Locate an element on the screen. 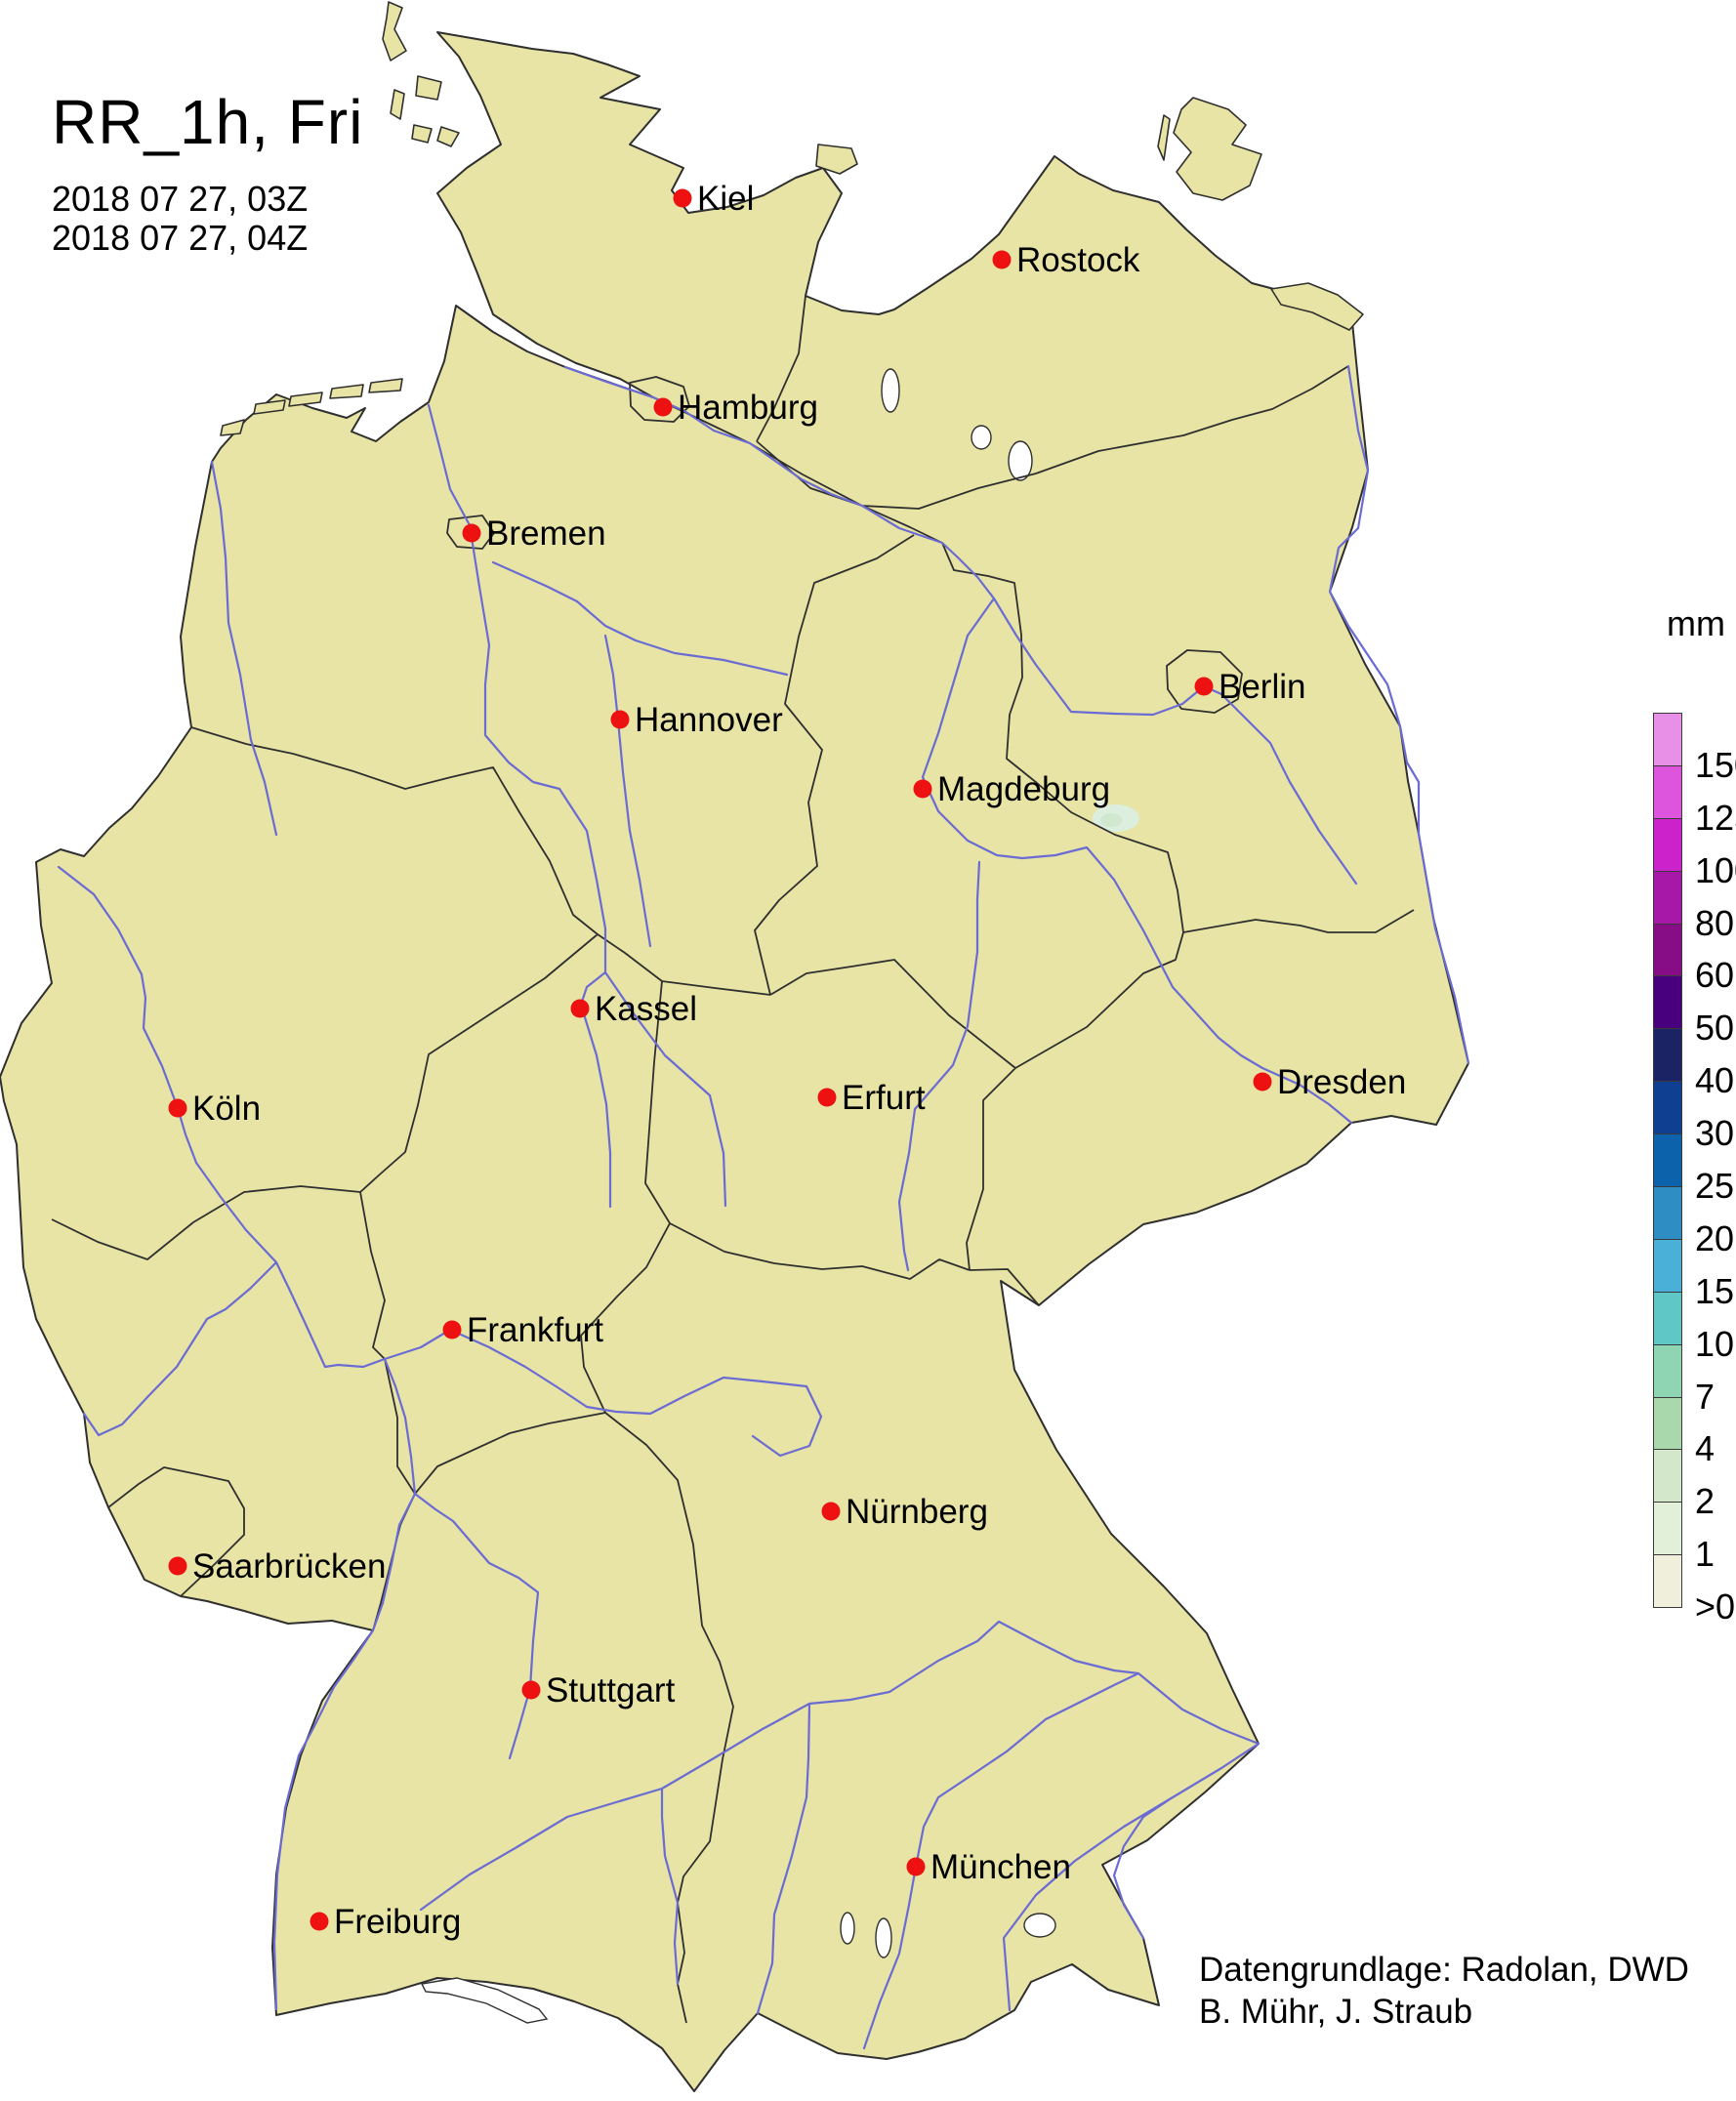 Image resolution: width=1736 pixels, height=2101 pixels. legend-segment: 4 is located at coordinates (1684, 1431).